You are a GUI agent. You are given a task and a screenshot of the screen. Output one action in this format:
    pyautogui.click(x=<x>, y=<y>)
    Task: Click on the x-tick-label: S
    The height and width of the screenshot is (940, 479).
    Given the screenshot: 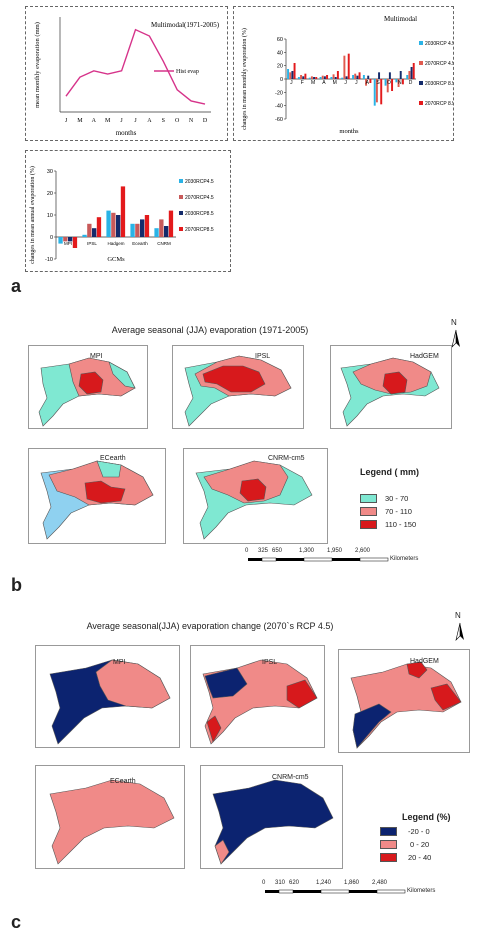 What is the action you would take?
    pyautogui.click(x=378, y=83)
    